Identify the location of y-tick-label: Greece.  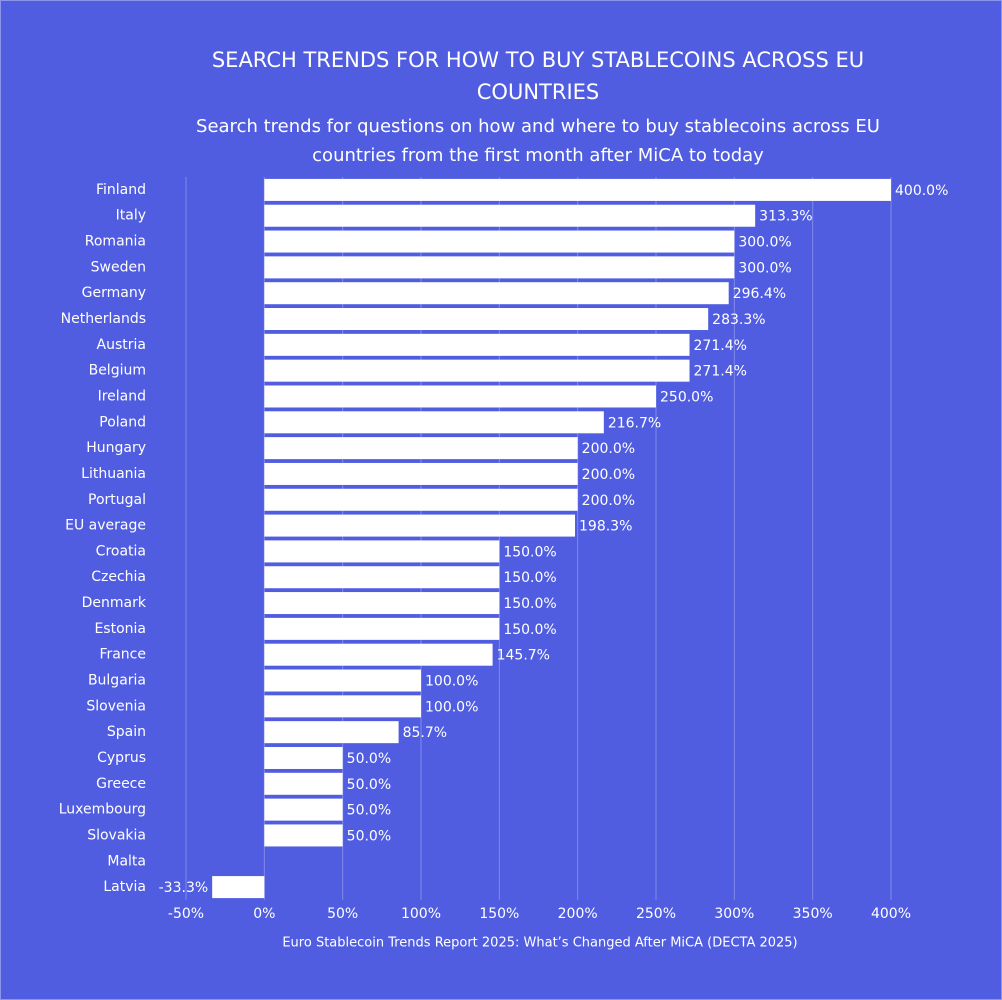
(121, 784).